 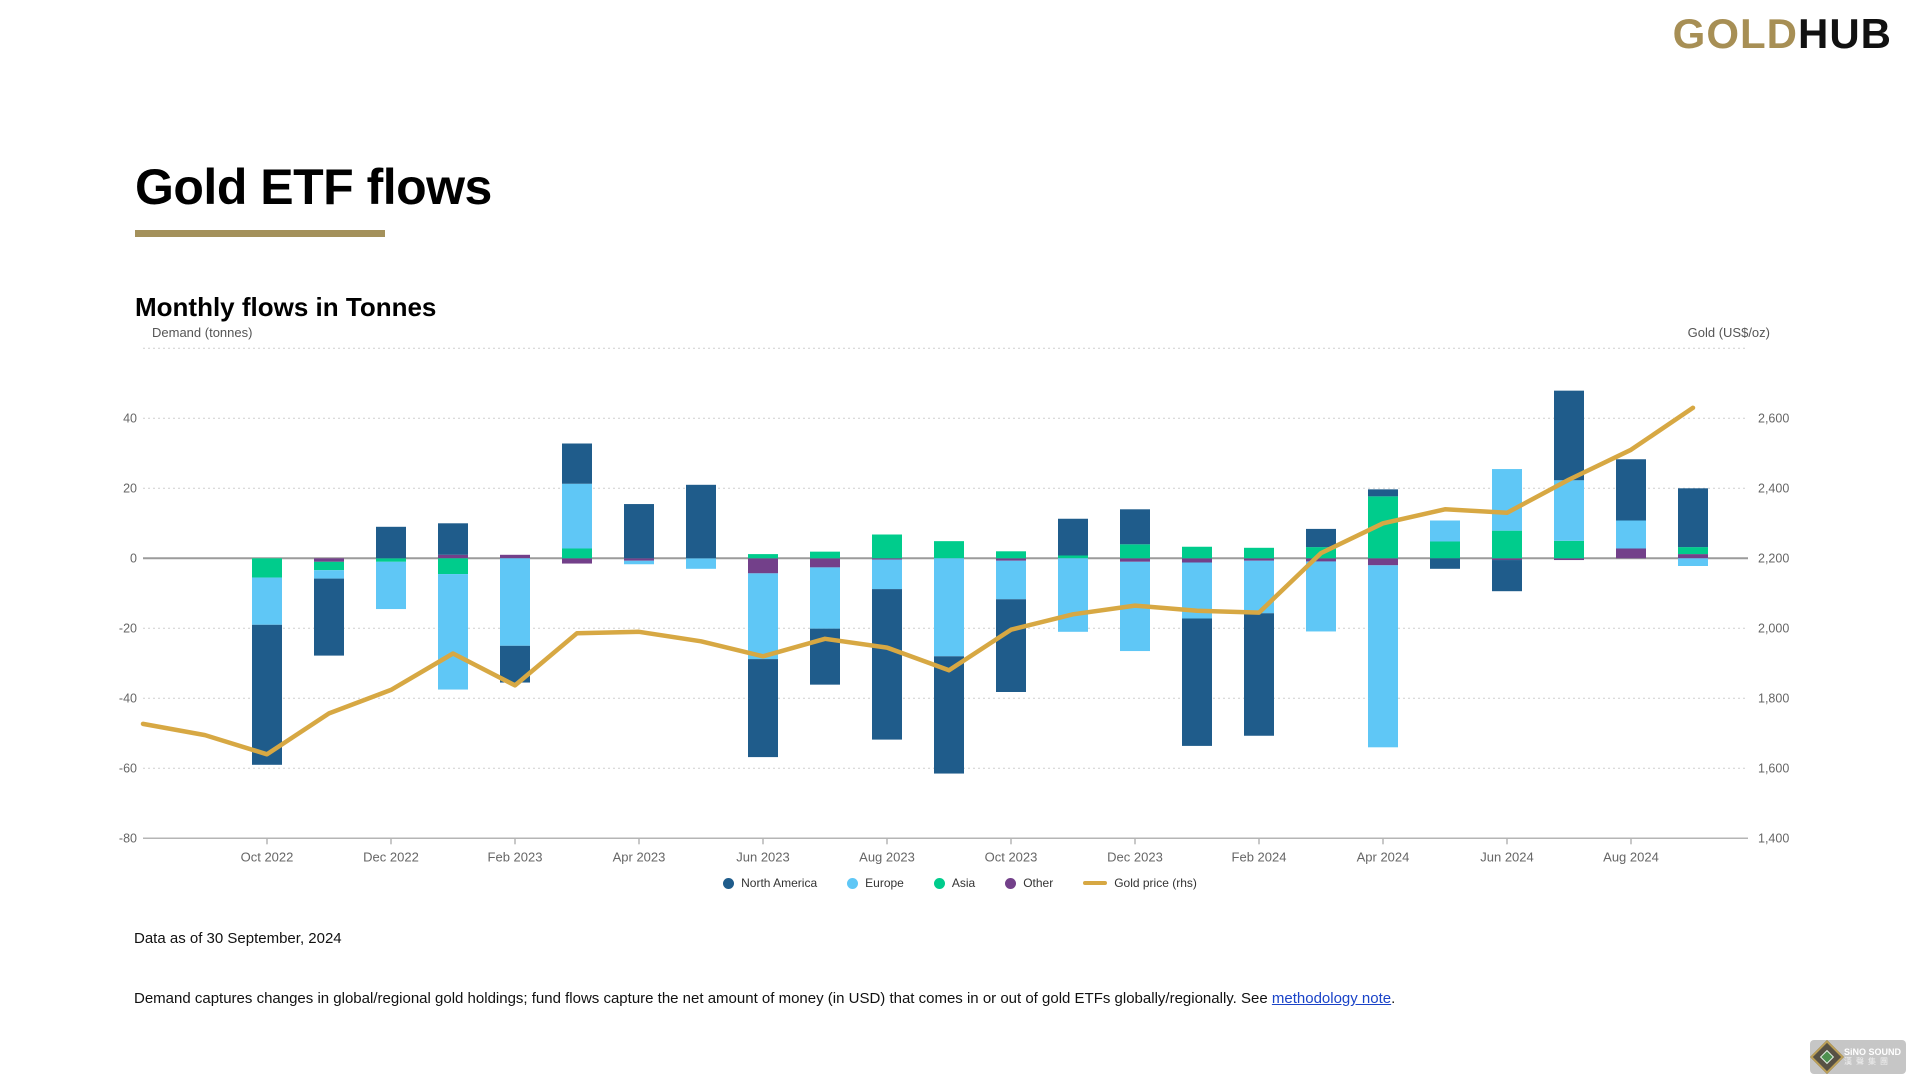 I want to click on svg-text: 2,600, so click(x=1773, y=418).